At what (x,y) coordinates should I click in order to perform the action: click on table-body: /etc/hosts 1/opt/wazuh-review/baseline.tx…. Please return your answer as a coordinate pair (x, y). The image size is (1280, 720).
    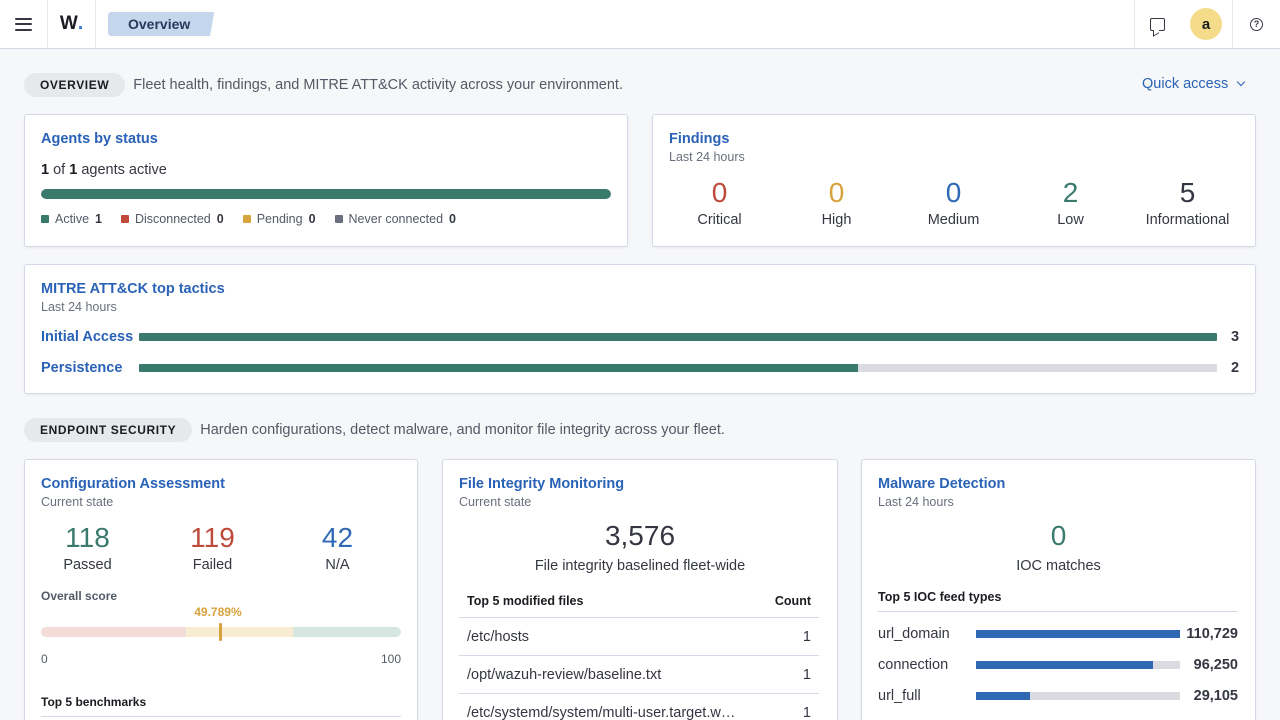
    Looking at the image, I should click on (639, 669).